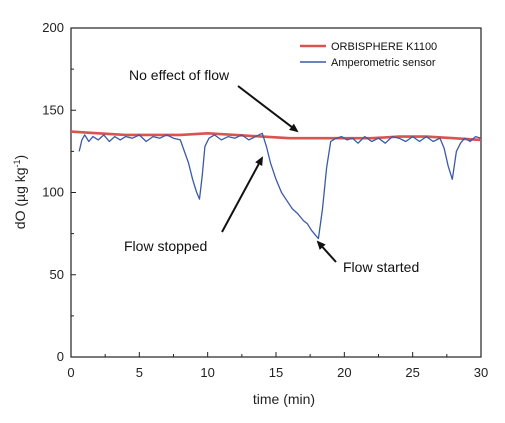  I want to click on legend-label-orbisphere: ORBISPHERE K1100, so click(384, 47).